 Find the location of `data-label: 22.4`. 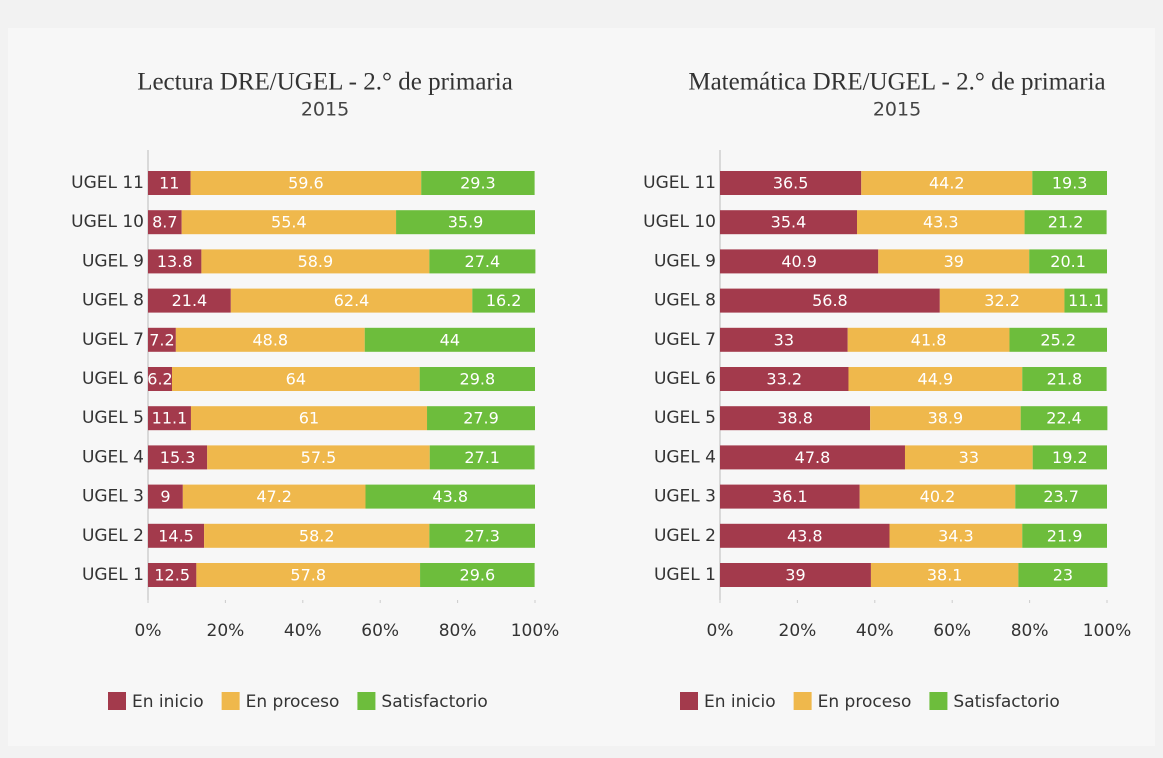

data-label: 22.4 is located at coordinates (1064, 418).